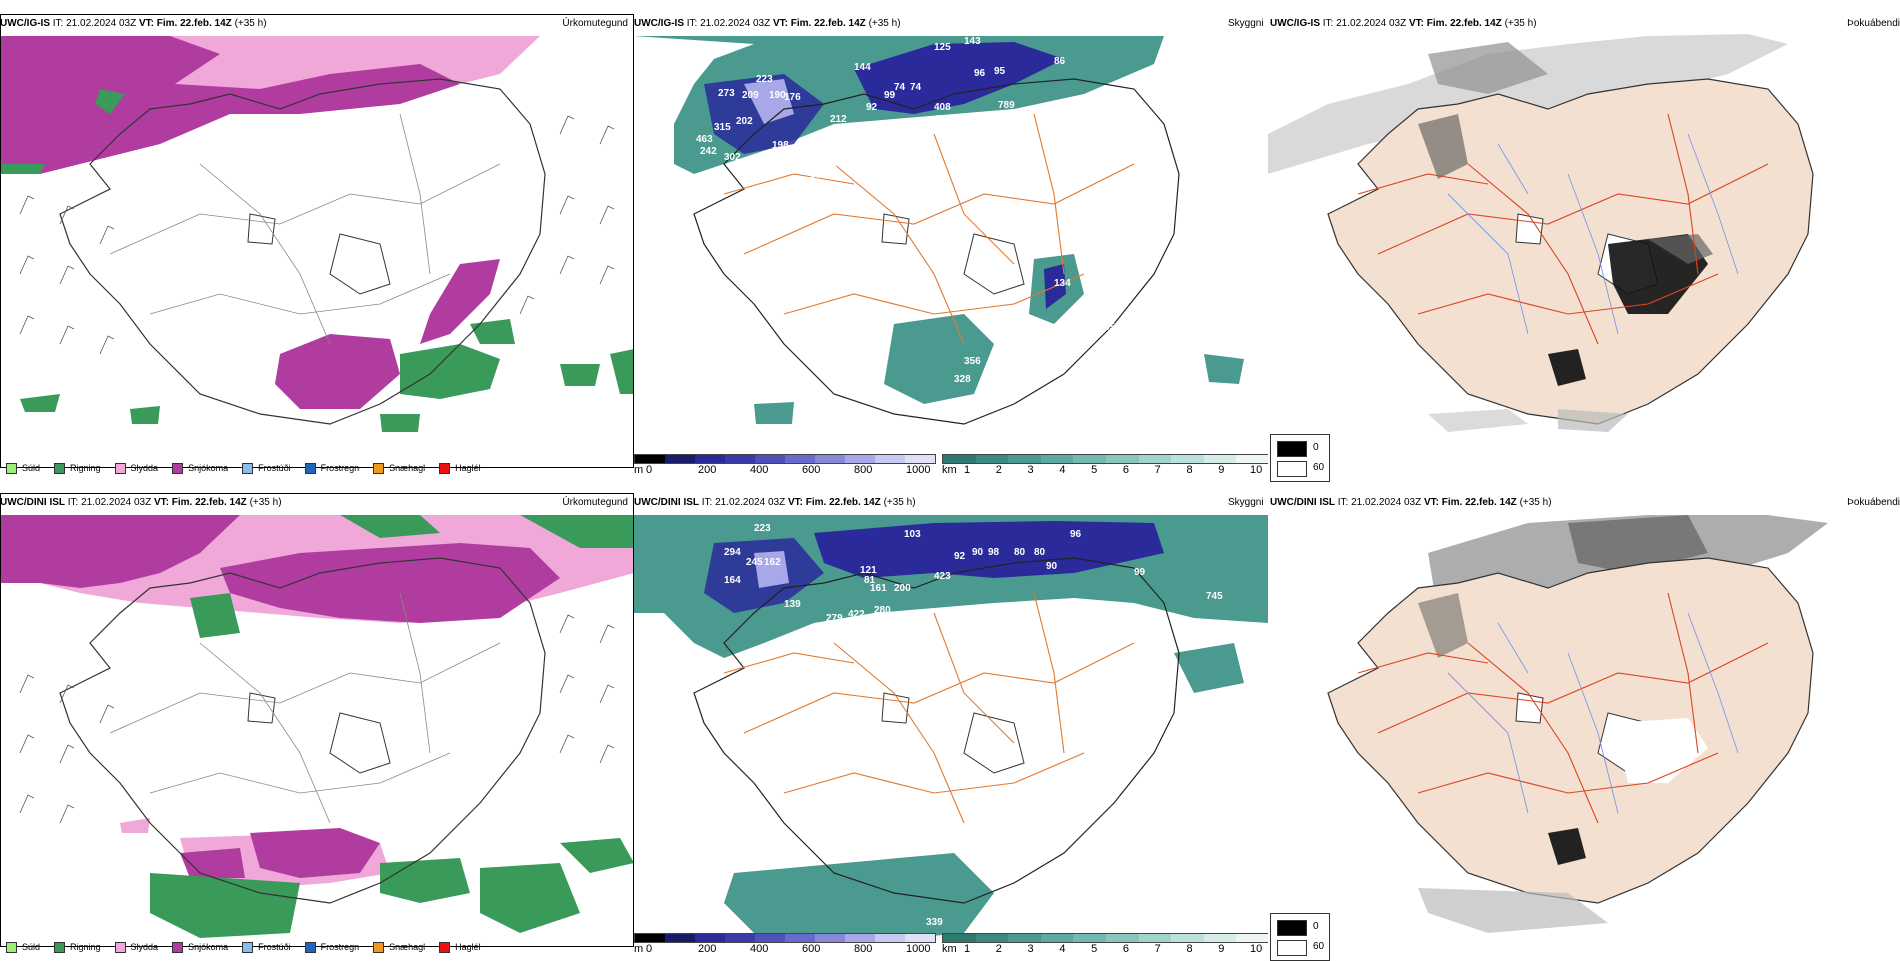 The height and width of the screenshot is (961, 1900). What do you see at coordinates (1000, 71) in the screenshot?
I see `visibility-value-label: 95` at bounding box center [1000, 71].